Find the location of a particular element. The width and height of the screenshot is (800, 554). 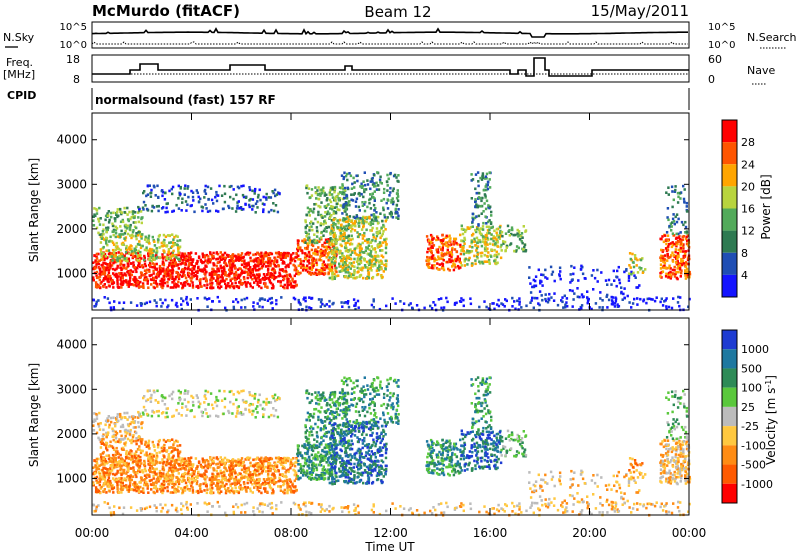

power-ytick-label: 4000 is located at coordinates (71, 140).